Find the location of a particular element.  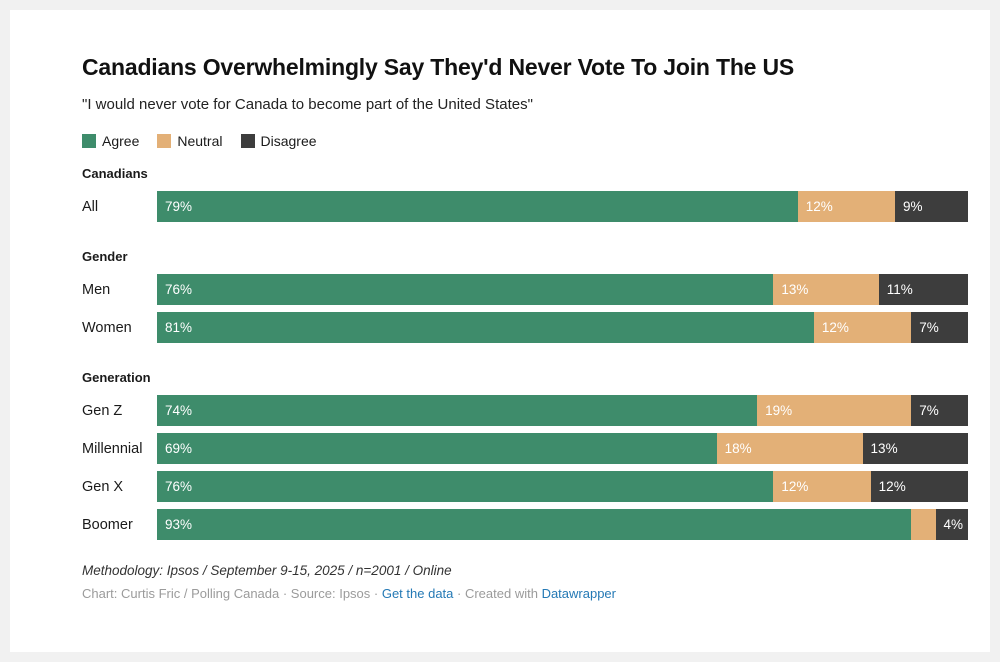

legend-item-neutral: Neutral is located at coordinates (190, 141).